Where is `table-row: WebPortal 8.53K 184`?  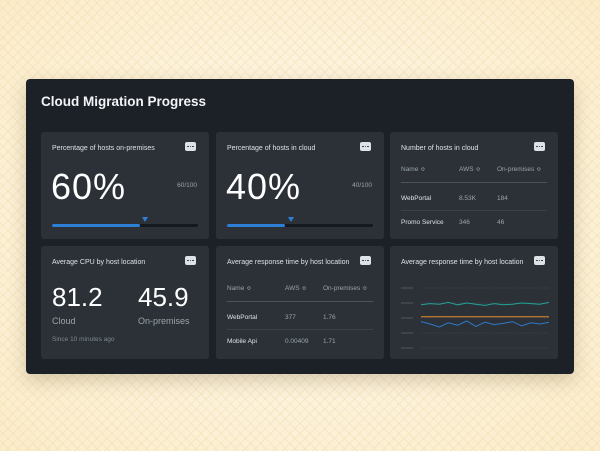
table-row: WebPortal 8.53K 184 is located at coordinates (474, 197).